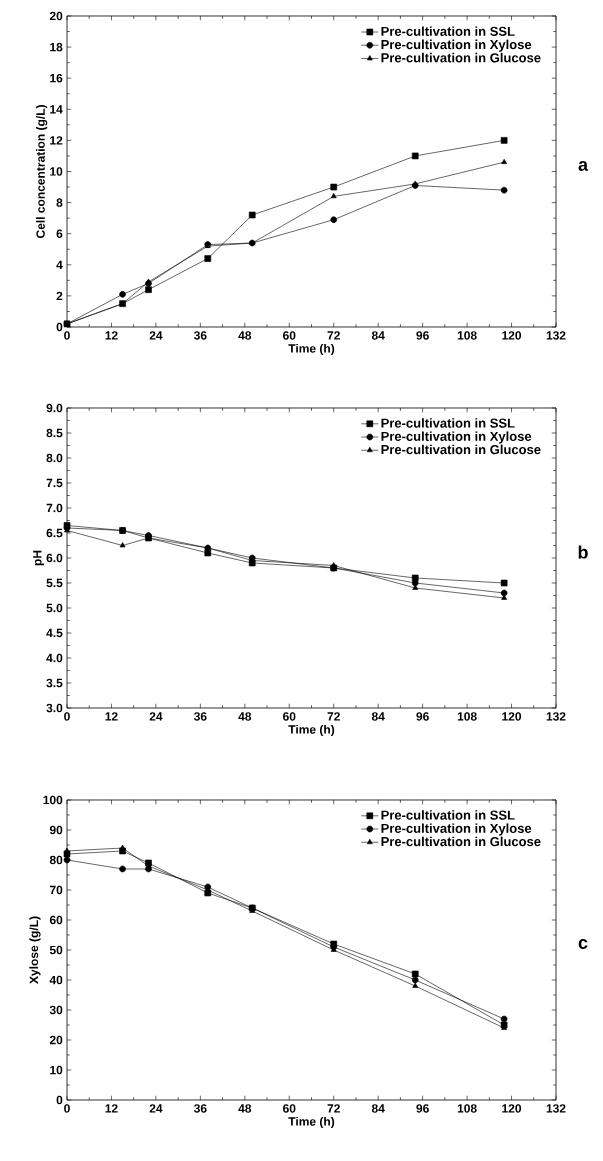 The image size is (603, 1161). What do you see at coordinates (56, 950) in the screenshot?
I see `y-tick-label: 50` at bounding box center [56, 950].